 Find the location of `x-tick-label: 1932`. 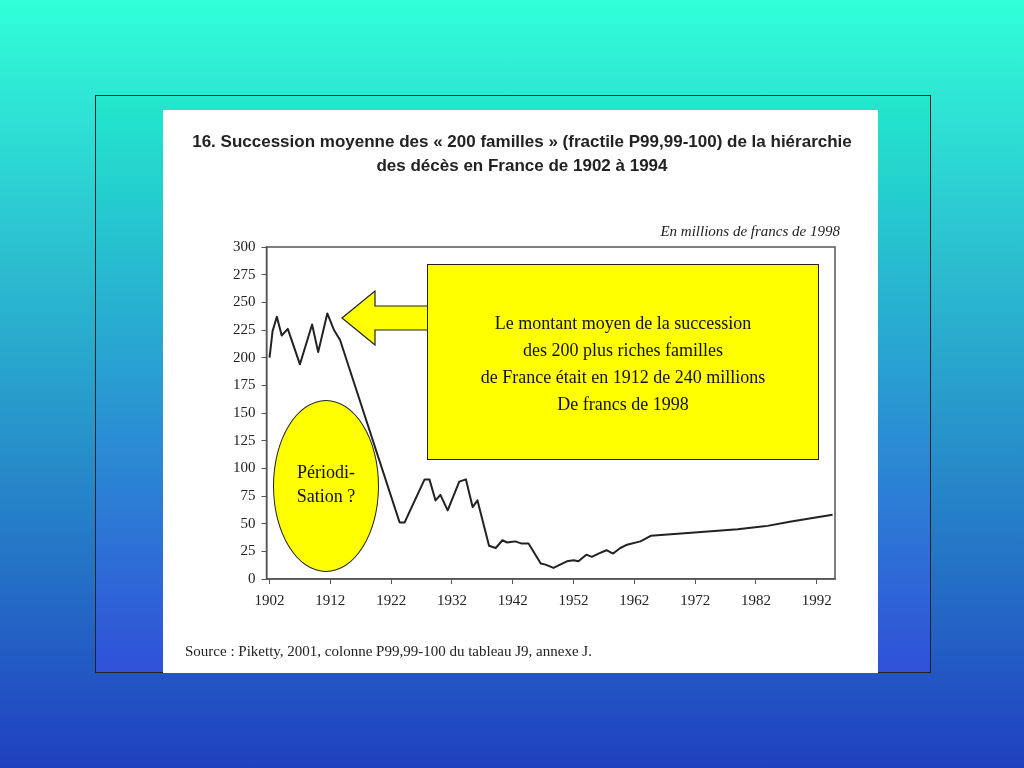

x-tick-label: 1932 is located at coordinates (451, 599).